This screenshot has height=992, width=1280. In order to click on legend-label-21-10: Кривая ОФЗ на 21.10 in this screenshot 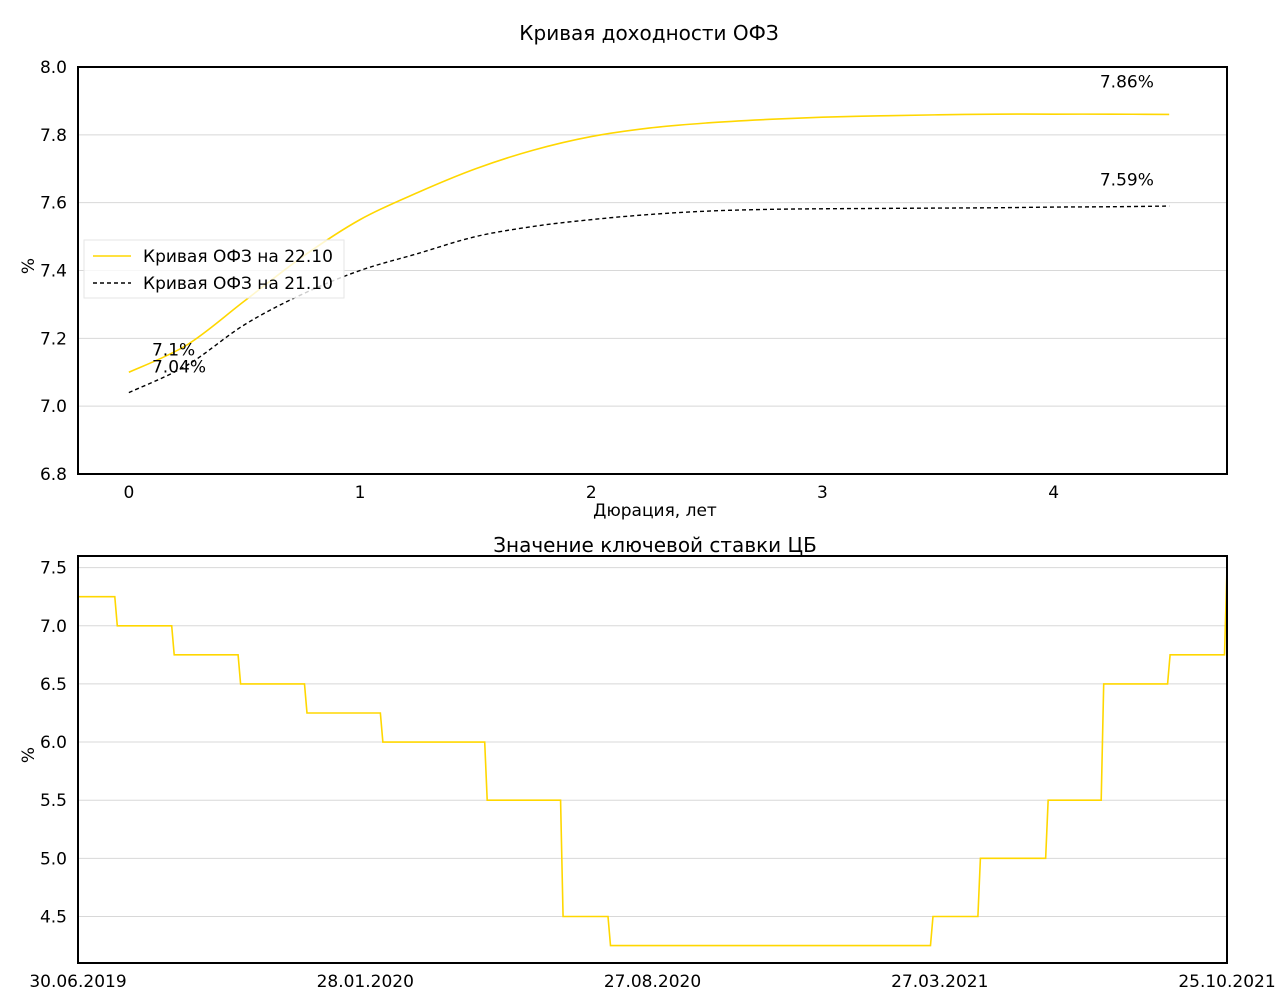, I will do `click(238, 284)`.